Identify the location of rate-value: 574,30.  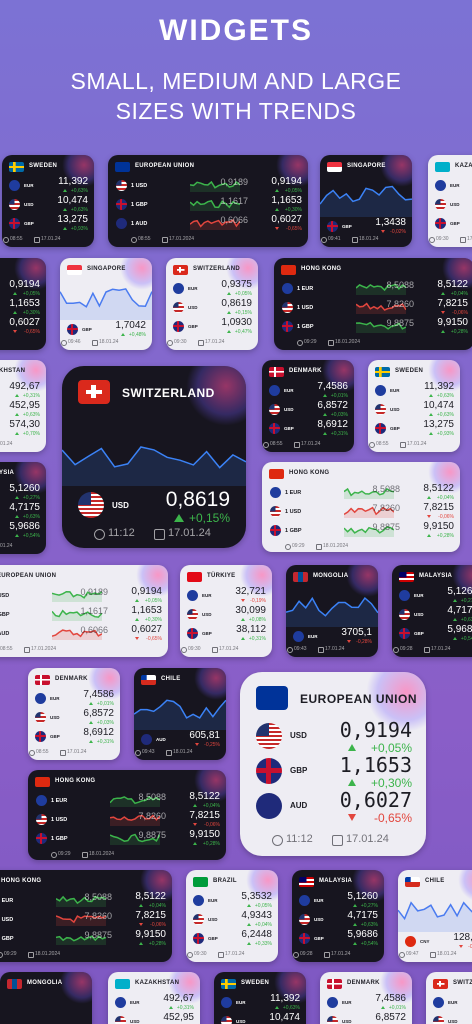
(24, 424).